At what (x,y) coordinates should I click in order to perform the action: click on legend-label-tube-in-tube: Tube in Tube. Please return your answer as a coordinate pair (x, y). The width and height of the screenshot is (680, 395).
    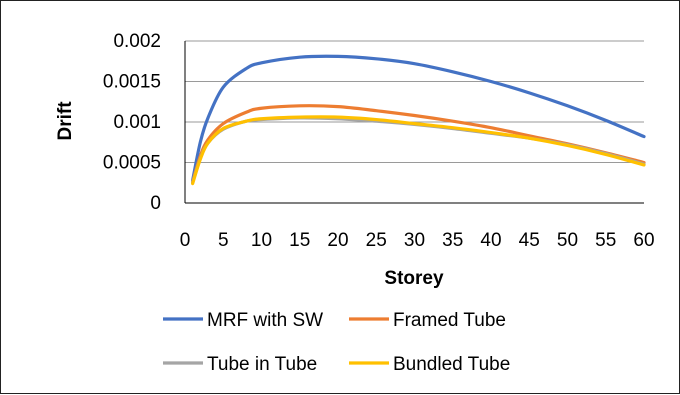
    Looking at the image, I should click on (262, 364).